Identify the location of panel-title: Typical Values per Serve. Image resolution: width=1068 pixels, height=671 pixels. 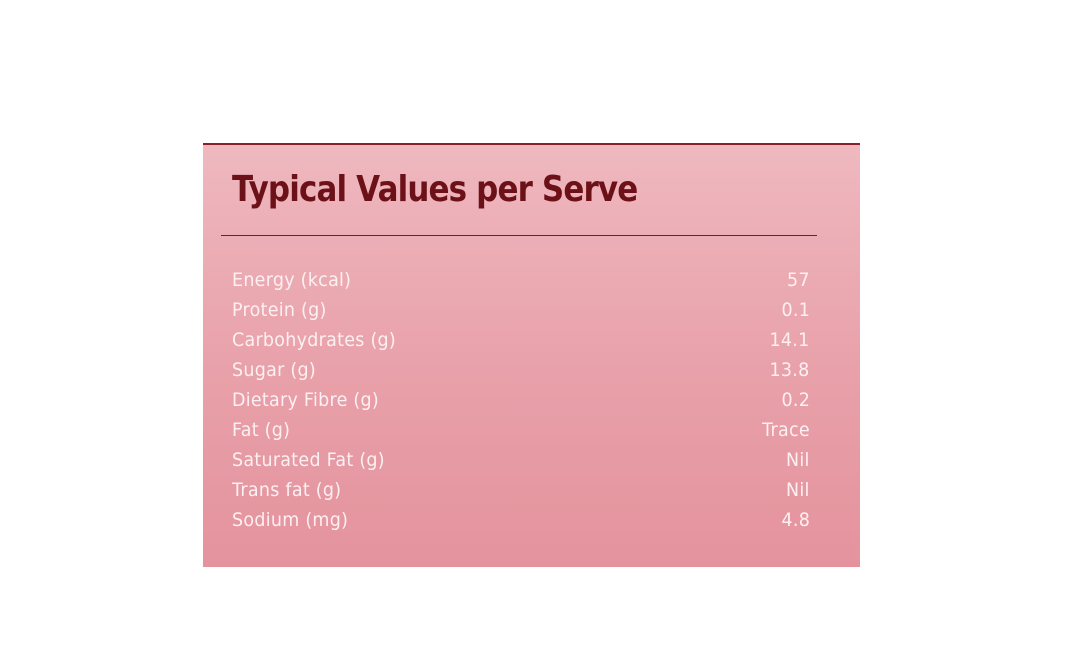
(435, 189).